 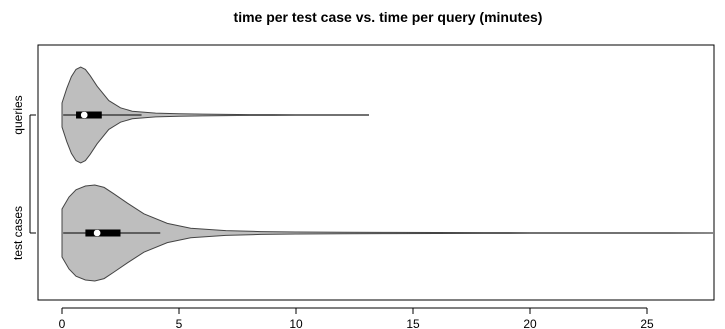 What do you see at coordinates (179, 323) in the screenshot?
I see `x-tick-label: 5` at bounding box center [179, 323].